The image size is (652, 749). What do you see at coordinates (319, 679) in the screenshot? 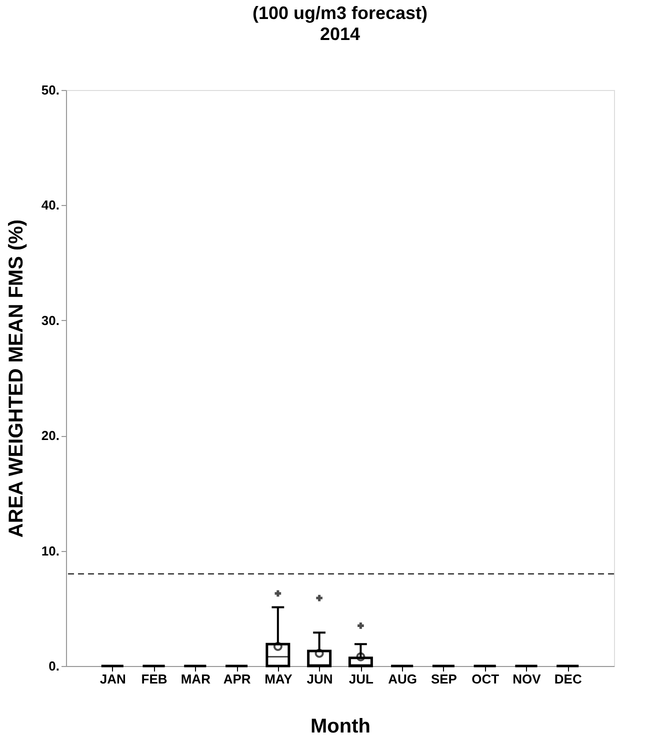
I see `x-tick-label: JUN` at bounding box center [319, 679].